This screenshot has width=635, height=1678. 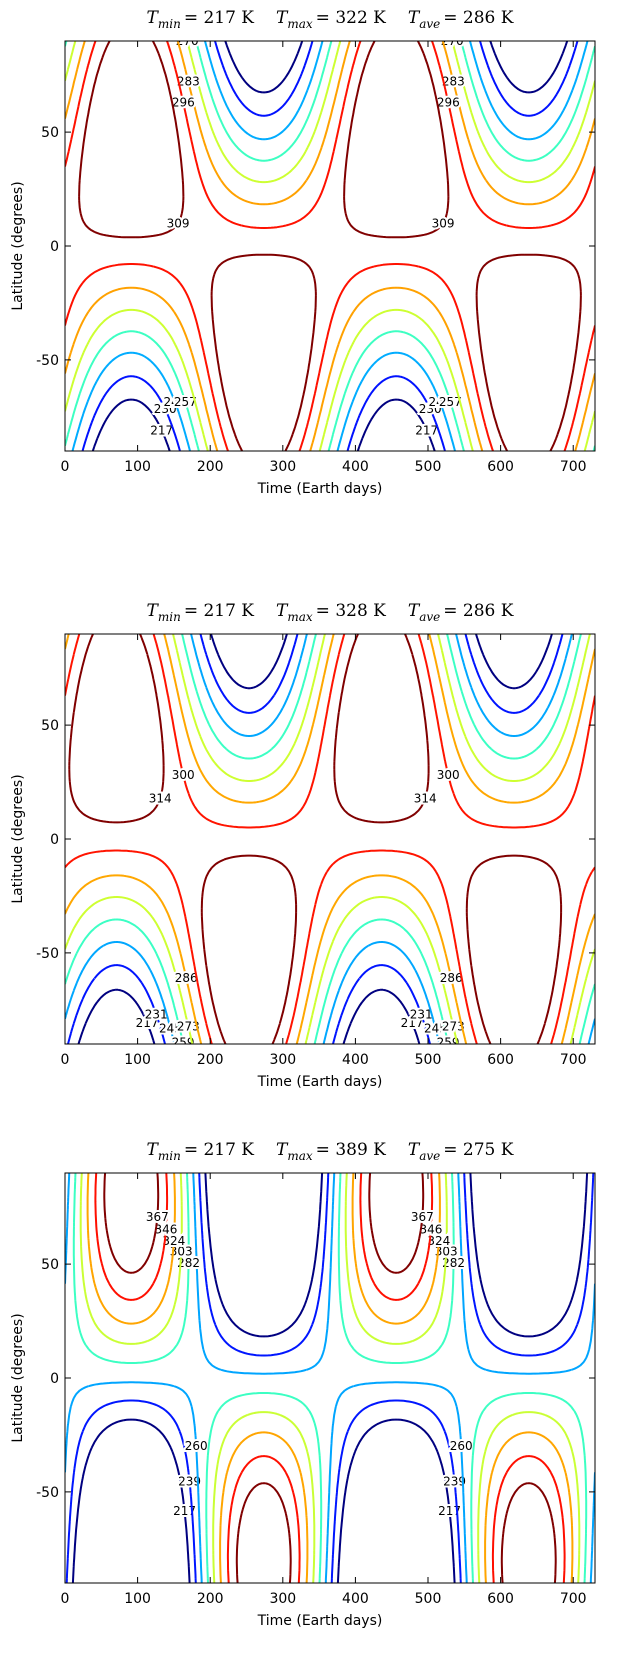 I want to click on contour-label: 309, so click(x=178, y=223).